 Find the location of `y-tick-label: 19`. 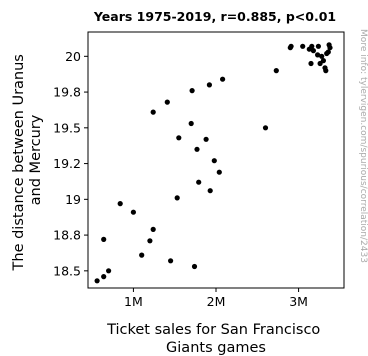

y-tick-label: 19 is located at coordinates (73, 199).